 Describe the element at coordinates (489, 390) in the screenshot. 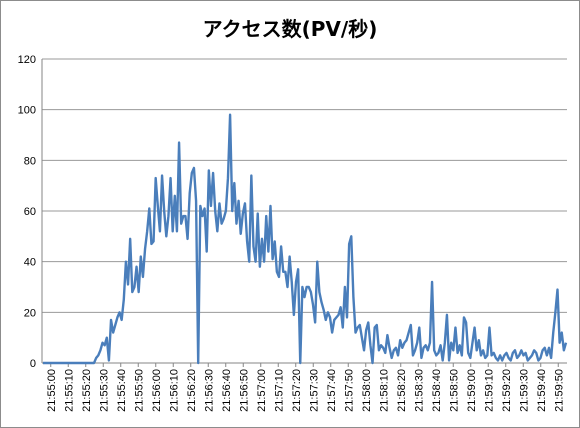

I see `x-tick-label: 21:59:10` at that location.